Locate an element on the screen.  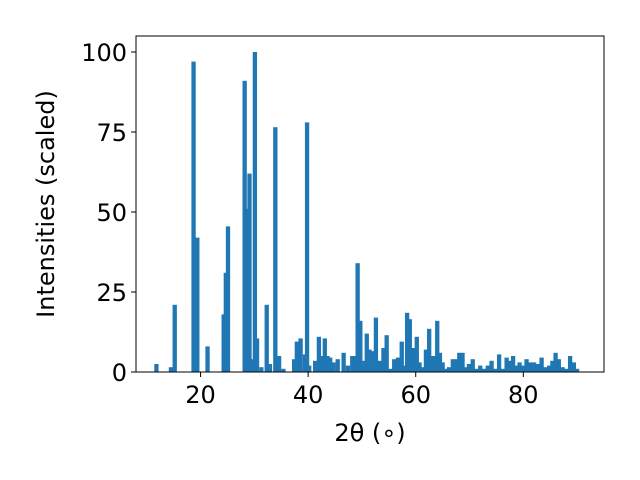
y-tick-label: 100 is located at coordinates (104, 53).